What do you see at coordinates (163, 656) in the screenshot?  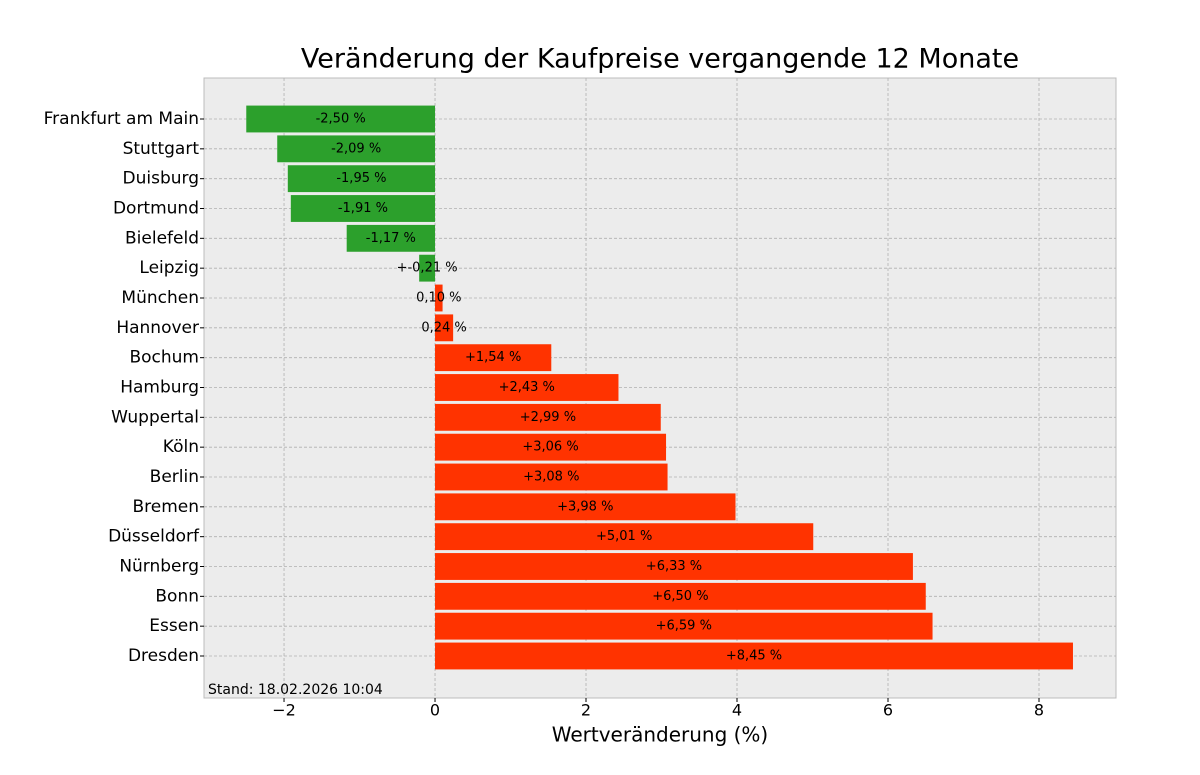 I see `y-tick-label: Dresden` at bounding box center [163, 656].